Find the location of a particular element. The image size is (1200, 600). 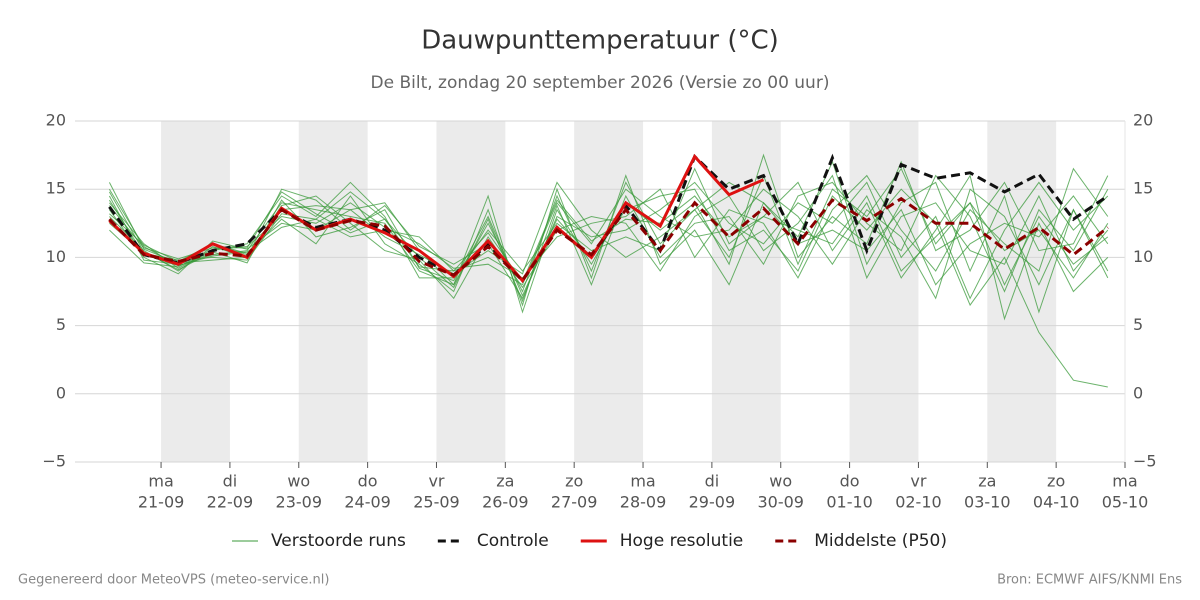

legend-label: Controle is located at coordinates (513, 541).